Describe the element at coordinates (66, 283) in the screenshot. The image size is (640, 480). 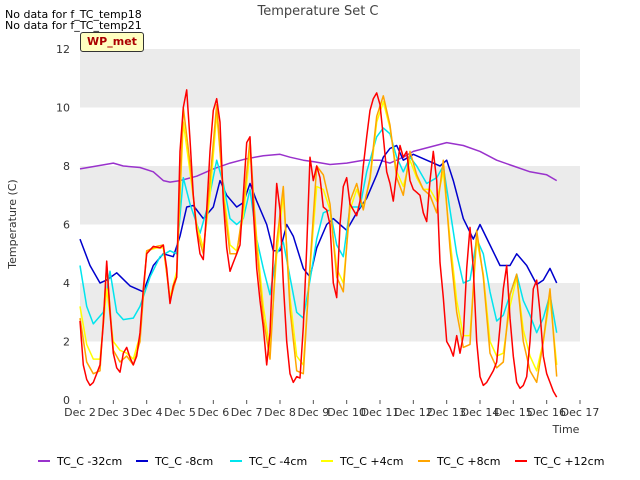
I see `y-tick-label: 4` at that location.